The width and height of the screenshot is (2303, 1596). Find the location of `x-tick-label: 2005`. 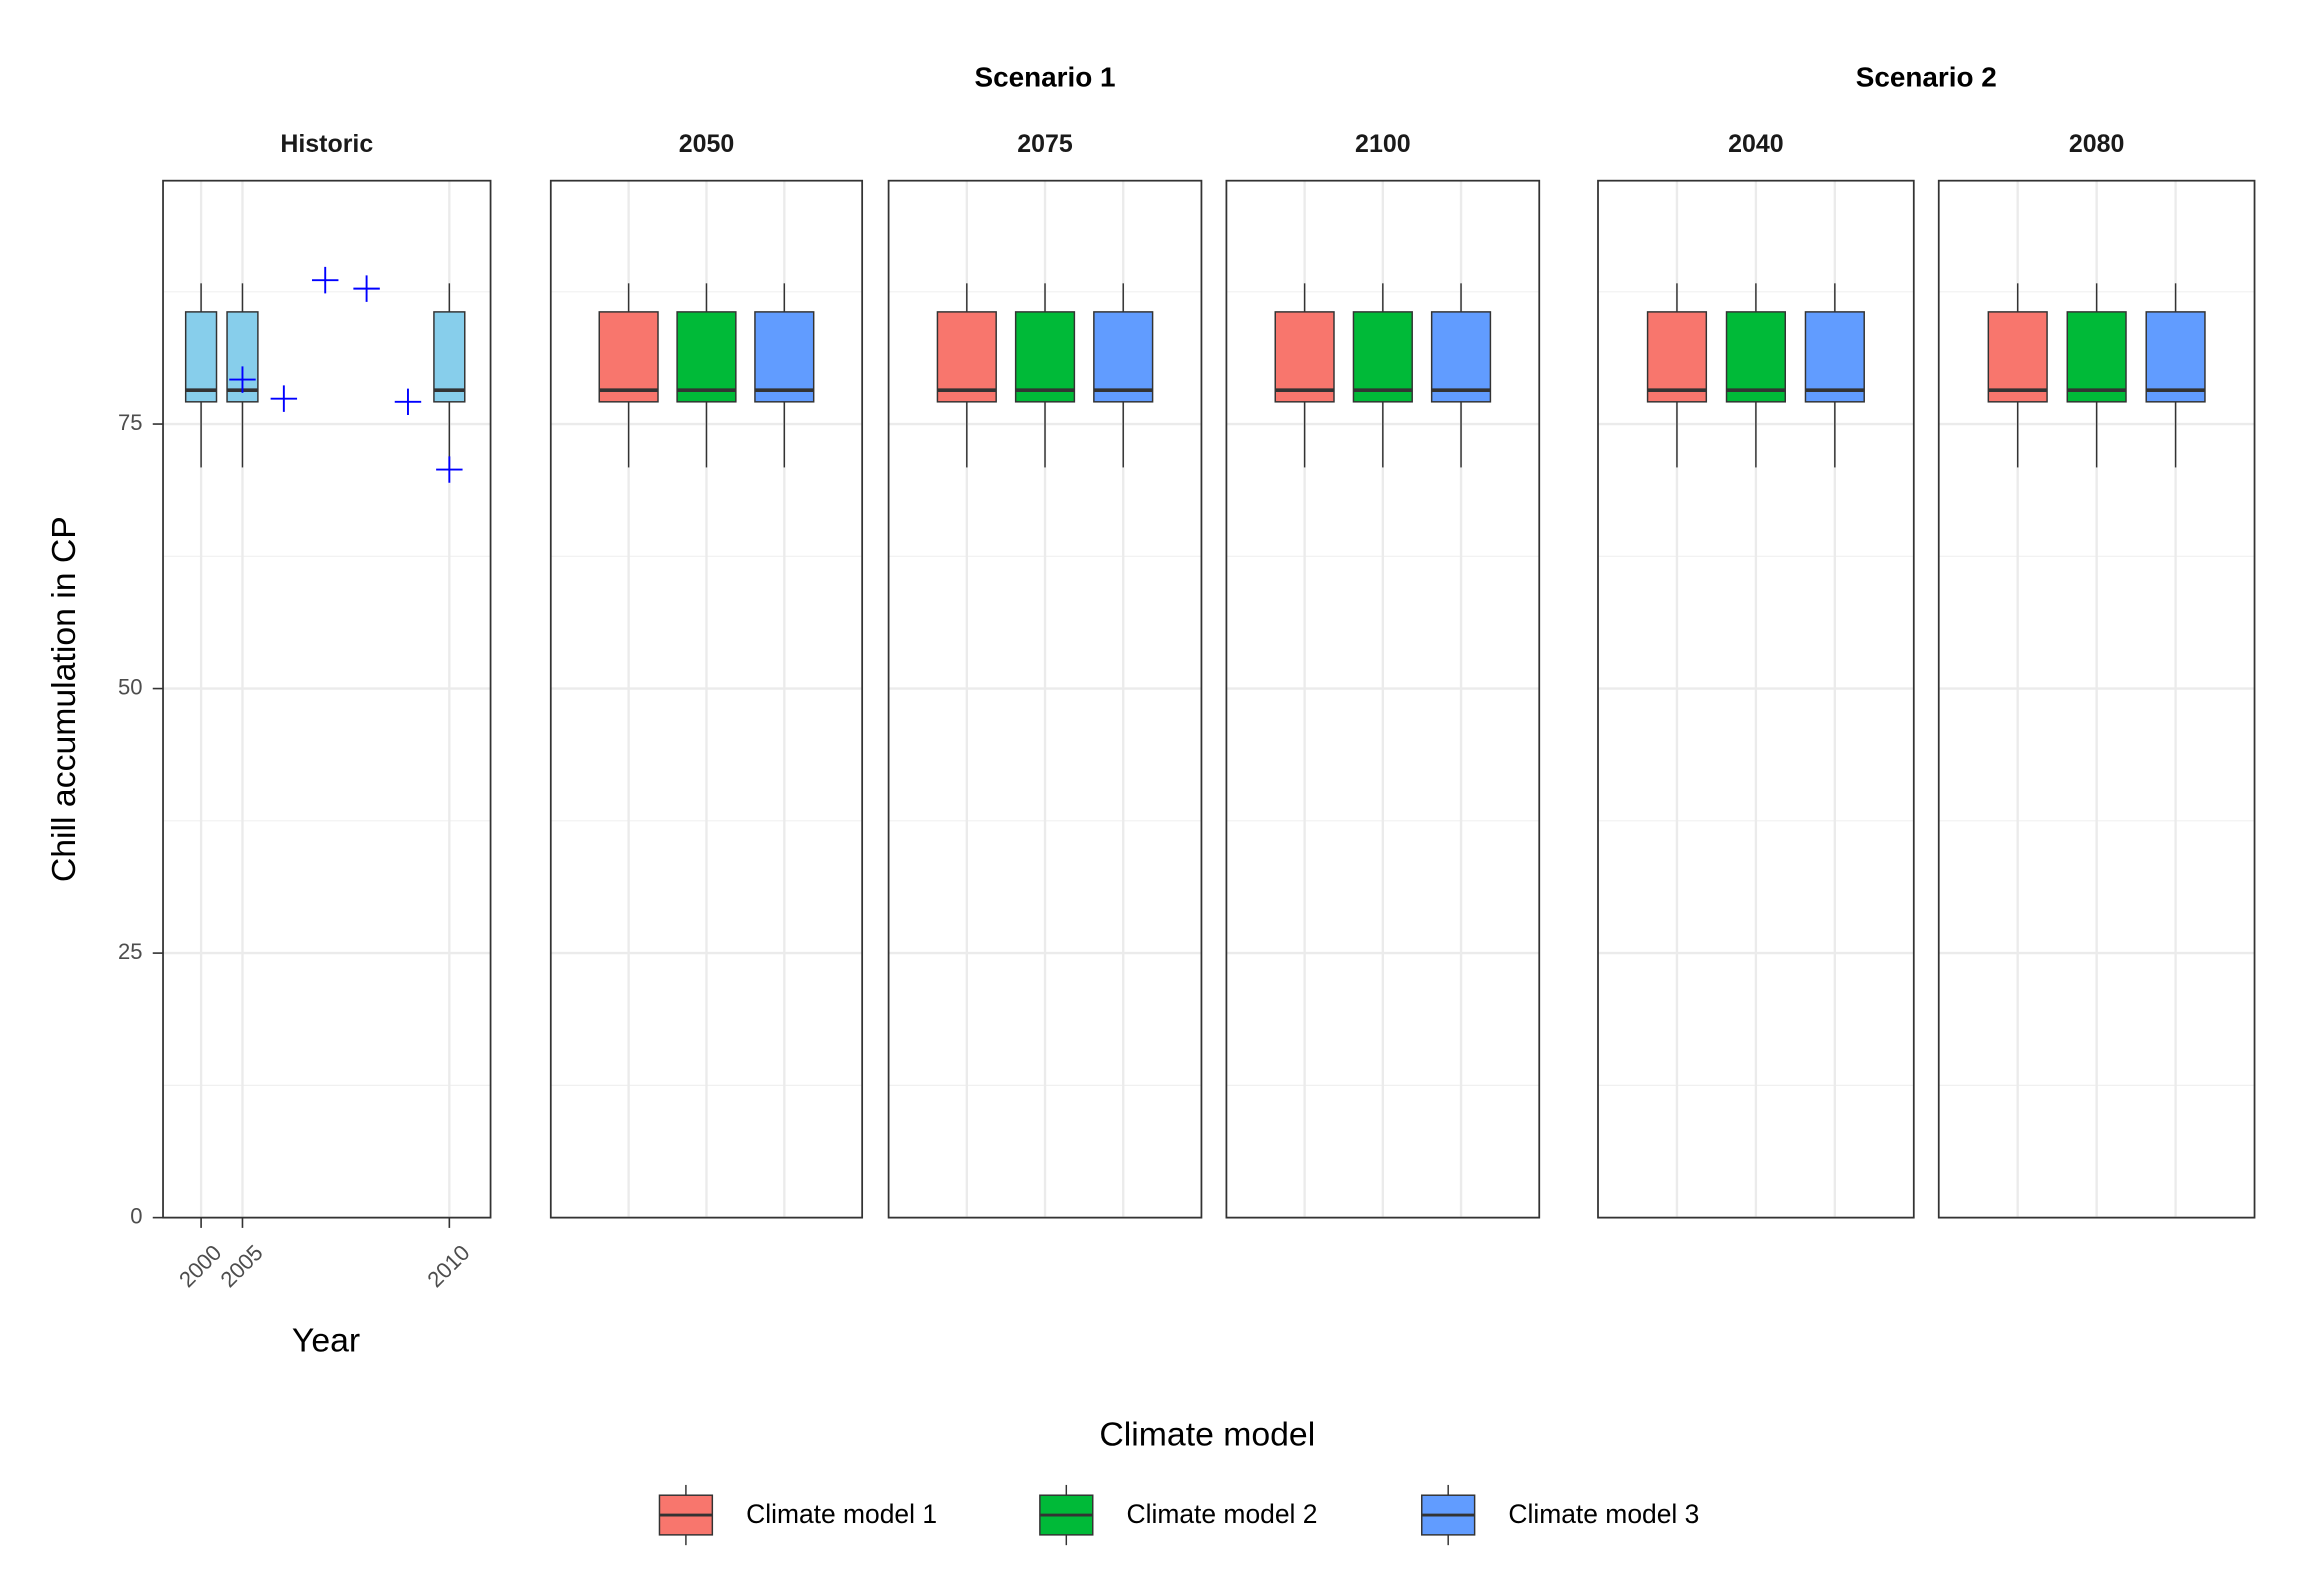

x-tick-label: 2005 is located at coordinates (241, 1266).